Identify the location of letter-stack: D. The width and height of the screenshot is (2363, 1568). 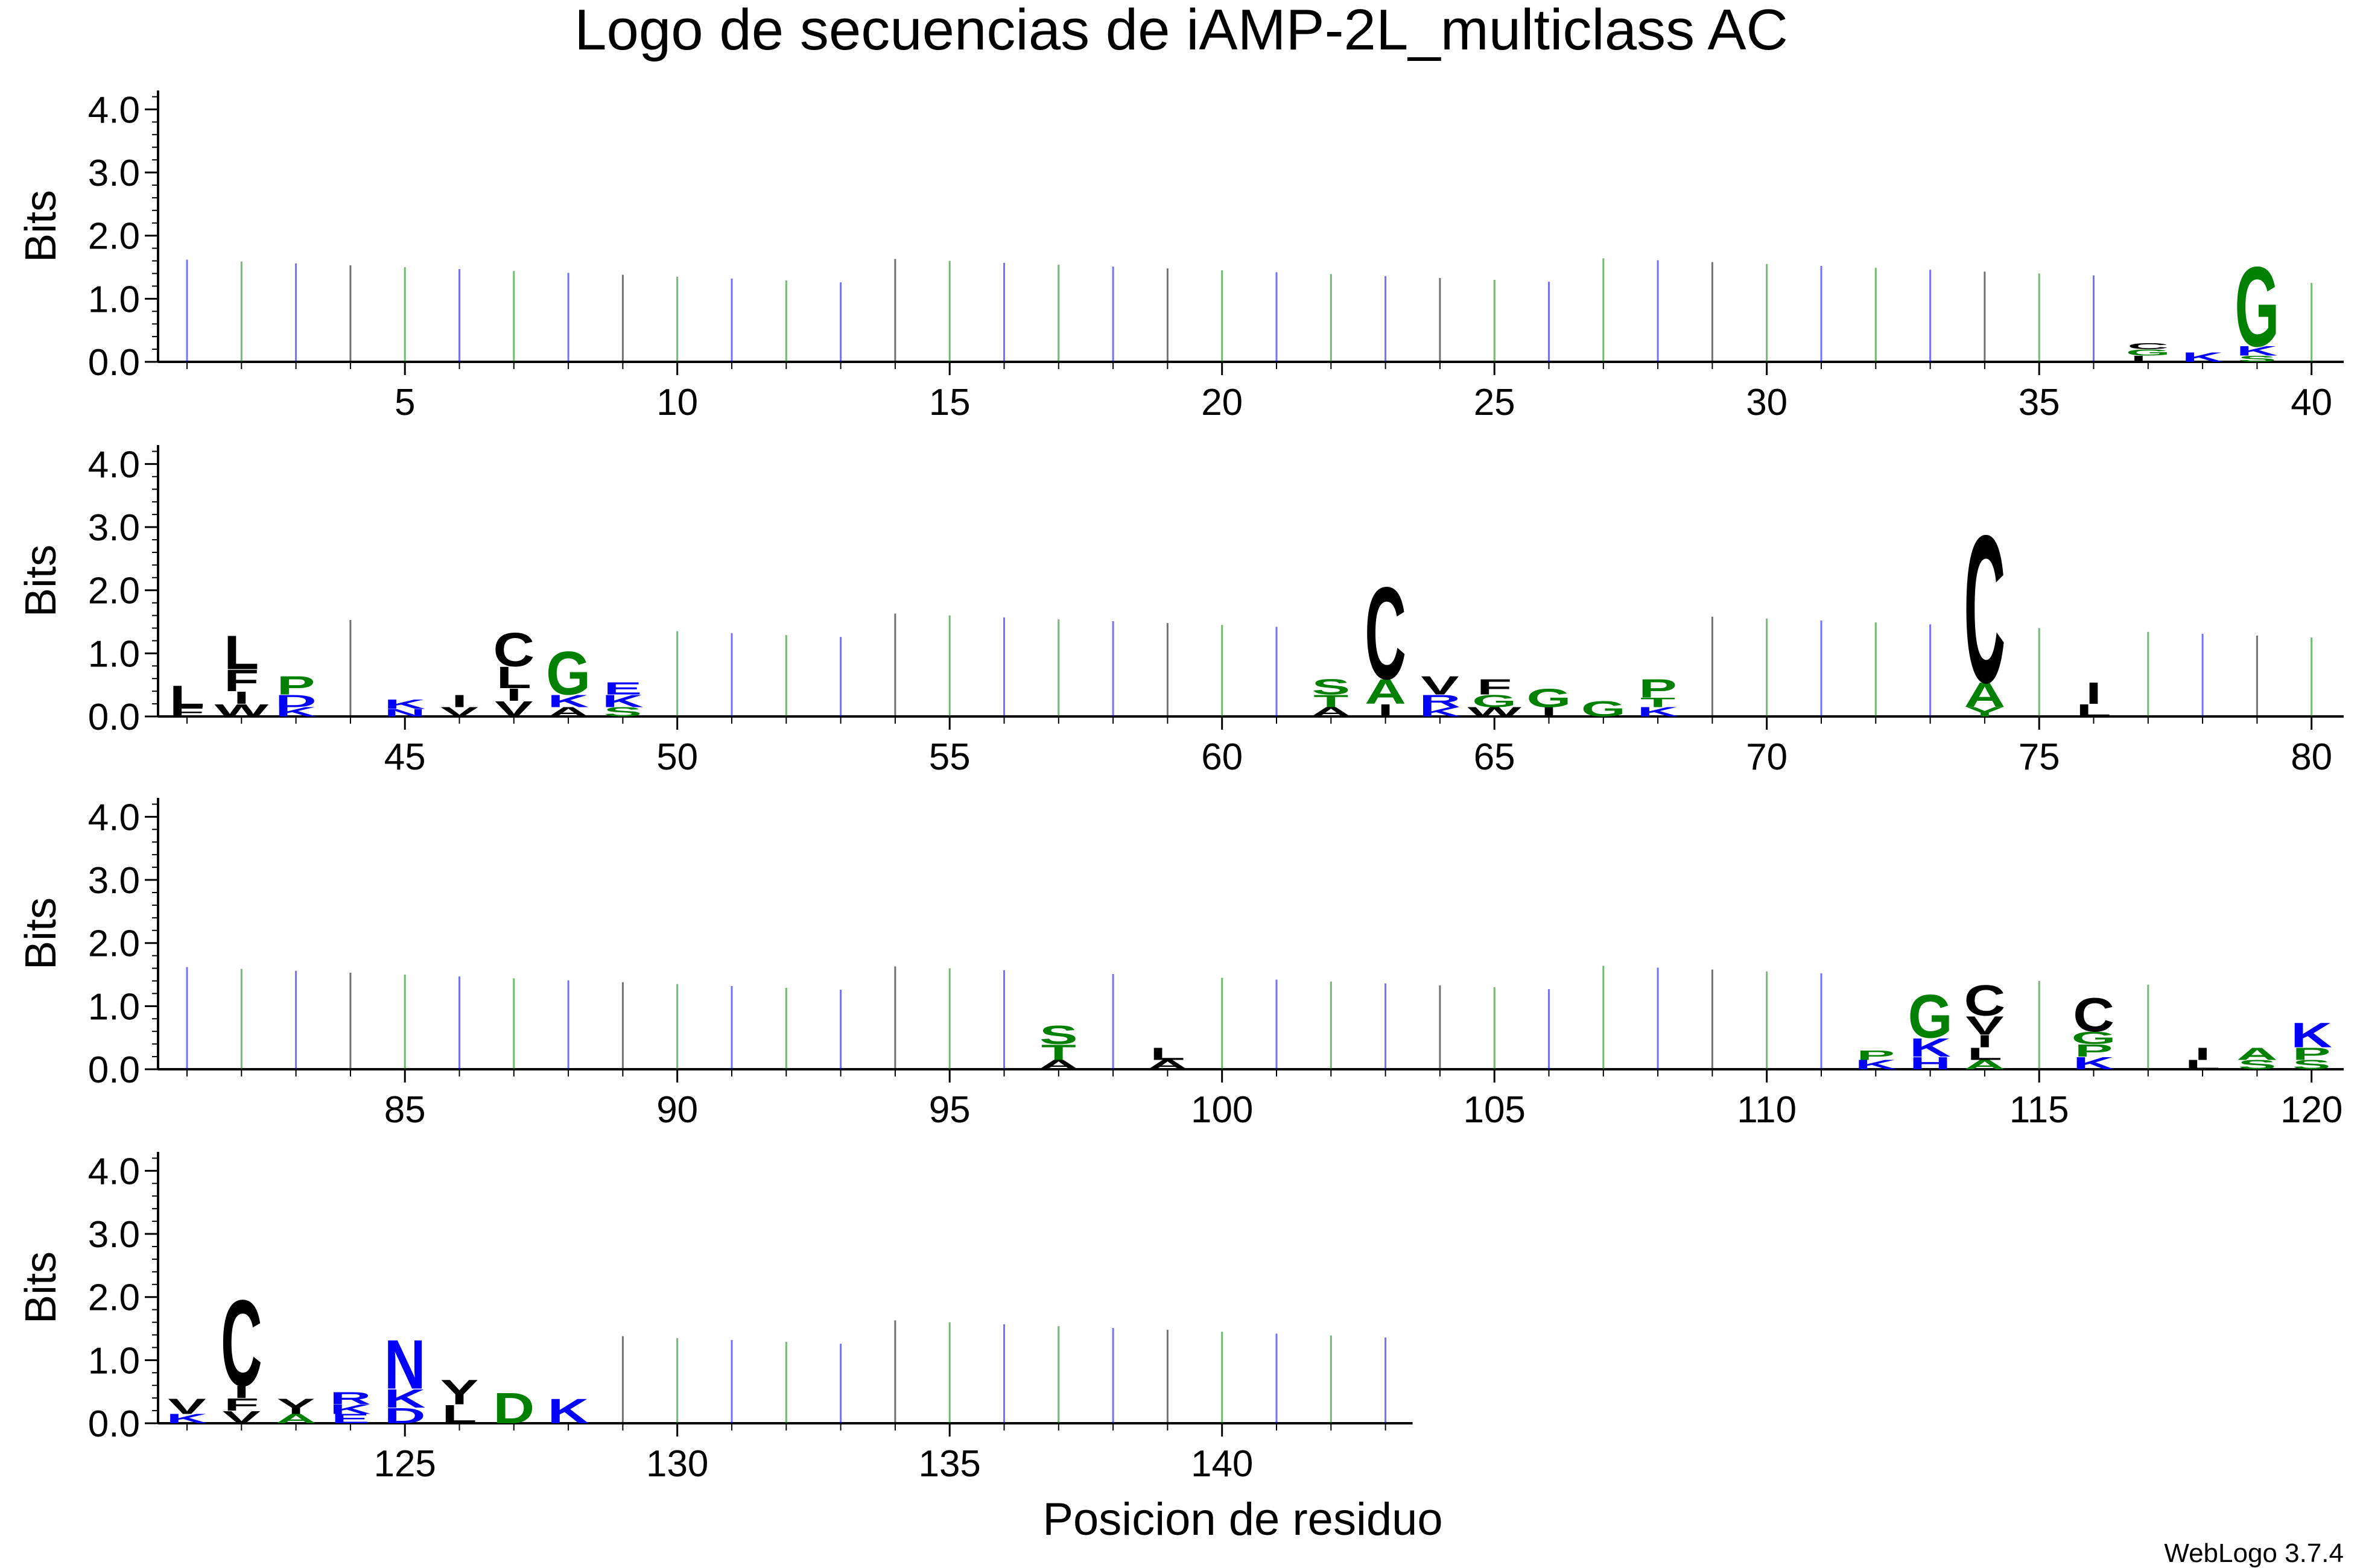
(513, 1408).